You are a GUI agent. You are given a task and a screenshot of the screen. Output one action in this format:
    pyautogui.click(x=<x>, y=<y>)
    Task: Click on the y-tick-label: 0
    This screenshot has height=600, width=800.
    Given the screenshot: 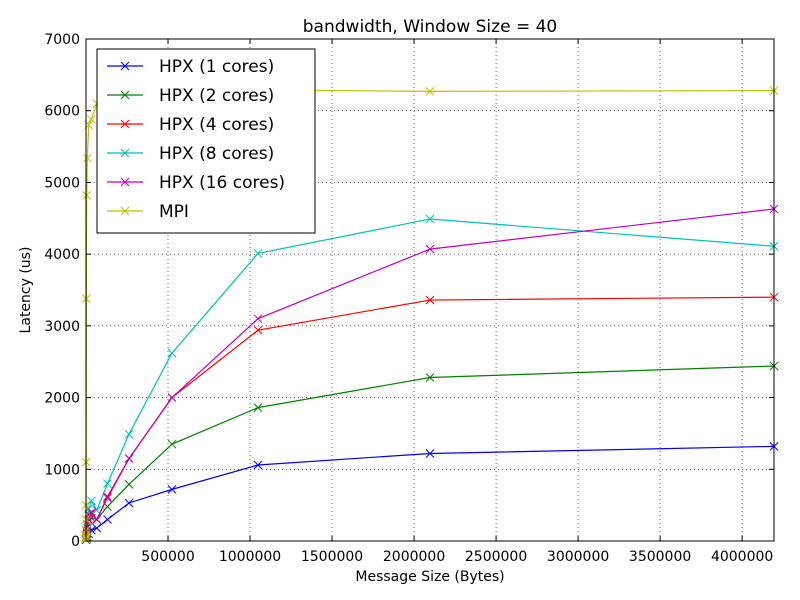 What is the action you would take?
    pyautogui.click(x=75, y=542)
    